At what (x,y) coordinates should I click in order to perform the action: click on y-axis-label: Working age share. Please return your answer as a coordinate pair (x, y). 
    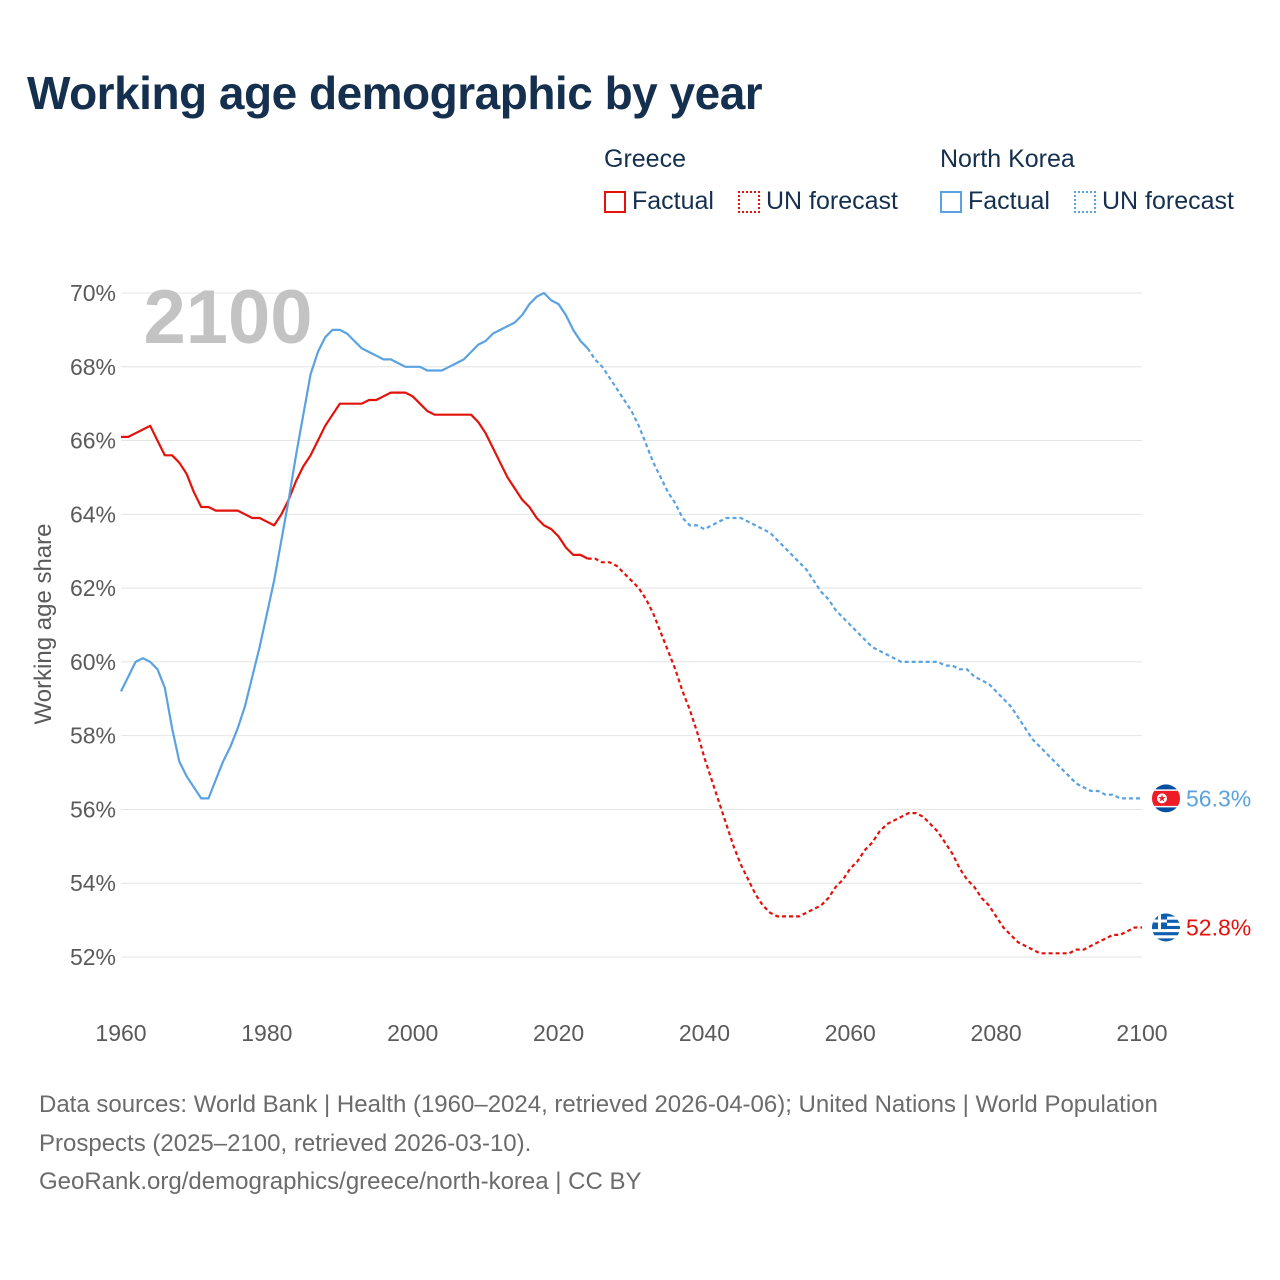
    Looking at the image, I should click on (43, 624).